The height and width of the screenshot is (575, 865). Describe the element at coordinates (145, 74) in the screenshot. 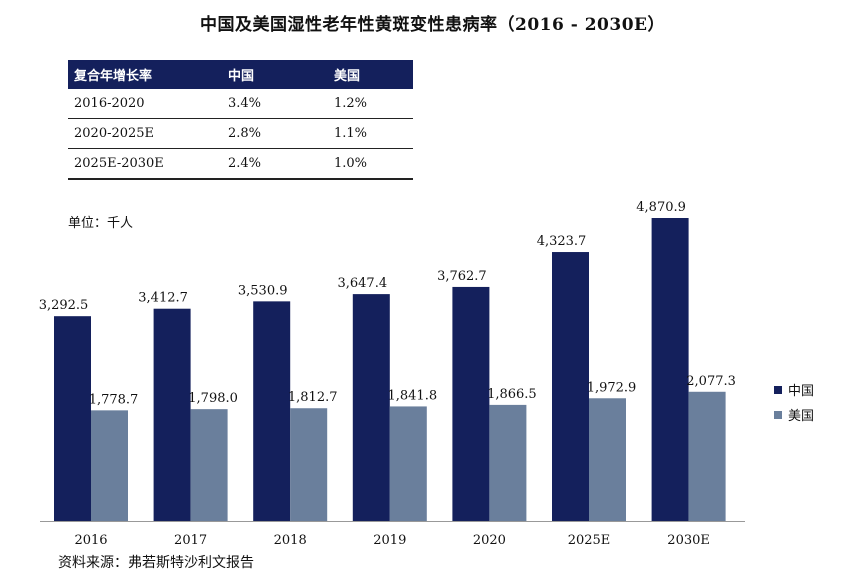

I see `cagr-header-label: 复合年增长率` at that location.